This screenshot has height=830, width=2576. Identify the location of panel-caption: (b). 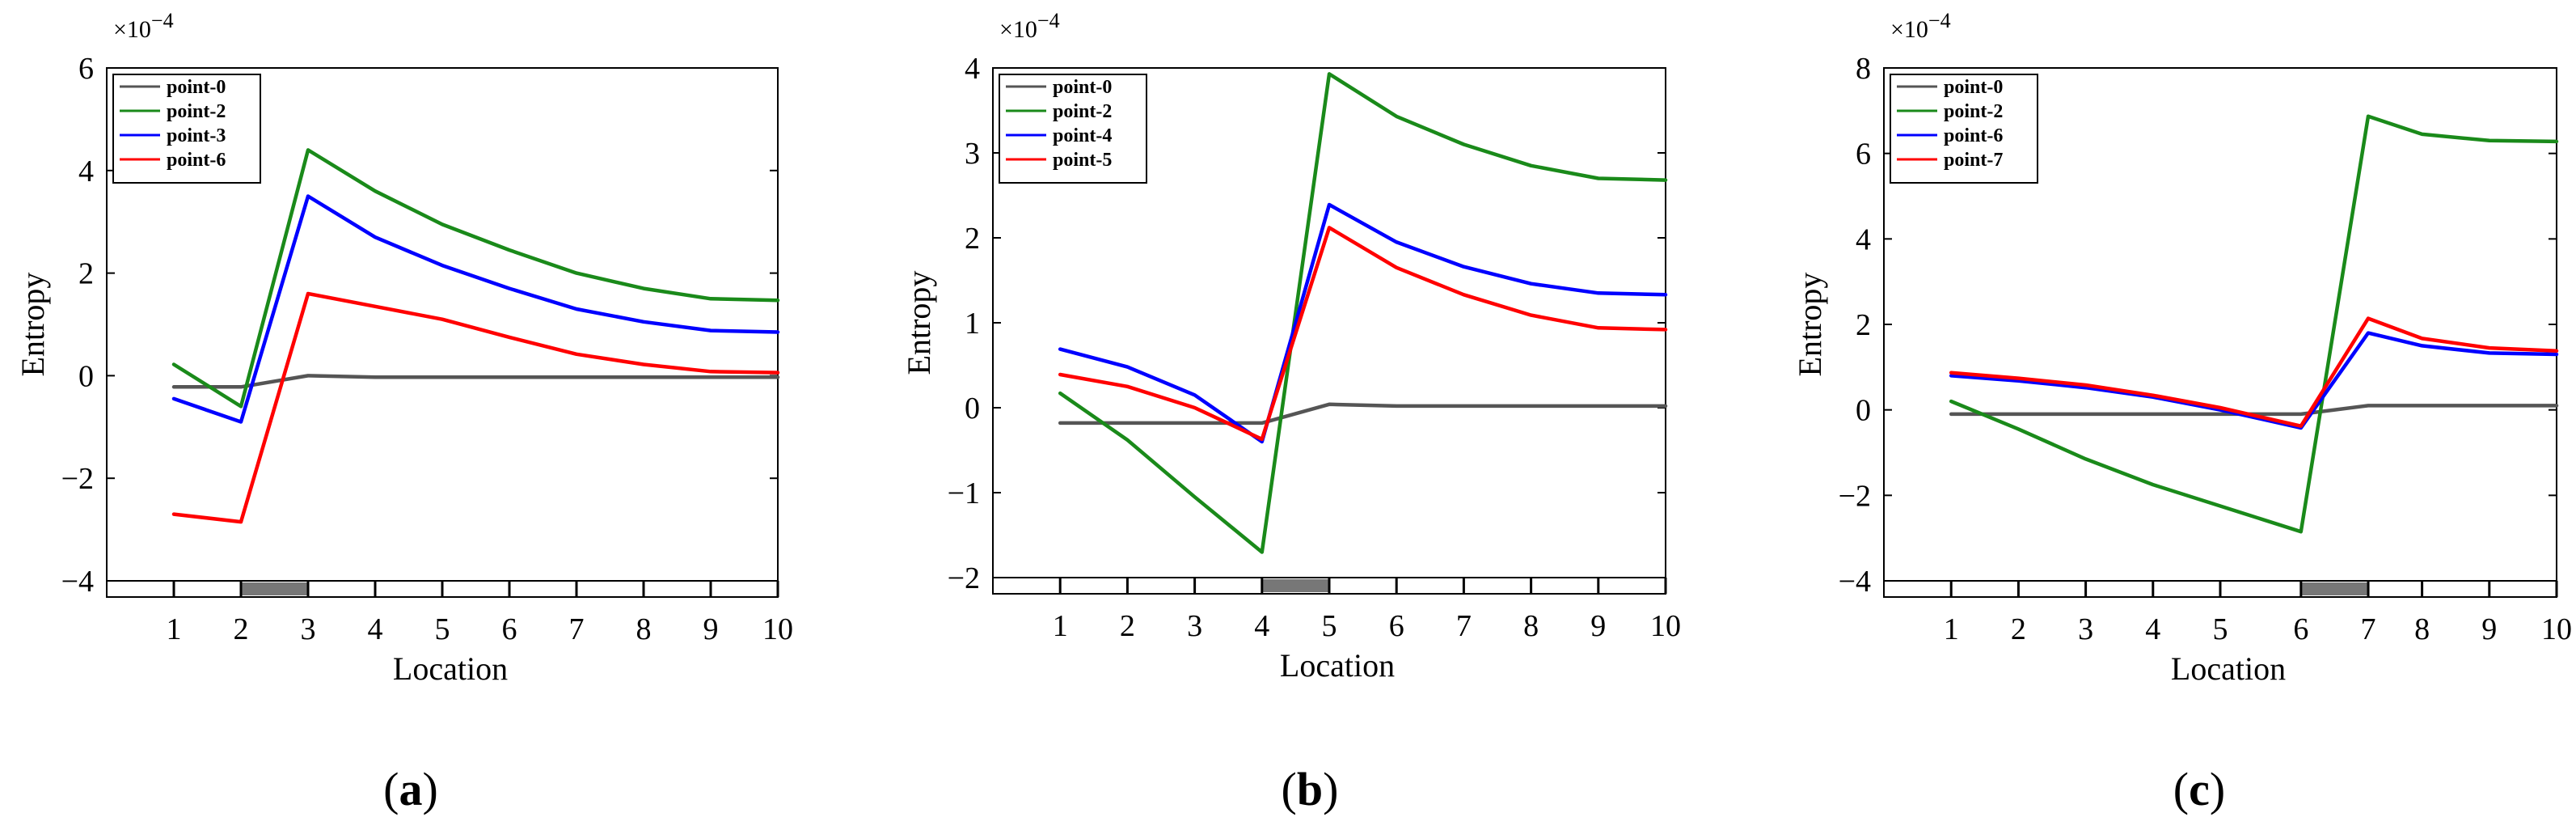
(1310, 789).